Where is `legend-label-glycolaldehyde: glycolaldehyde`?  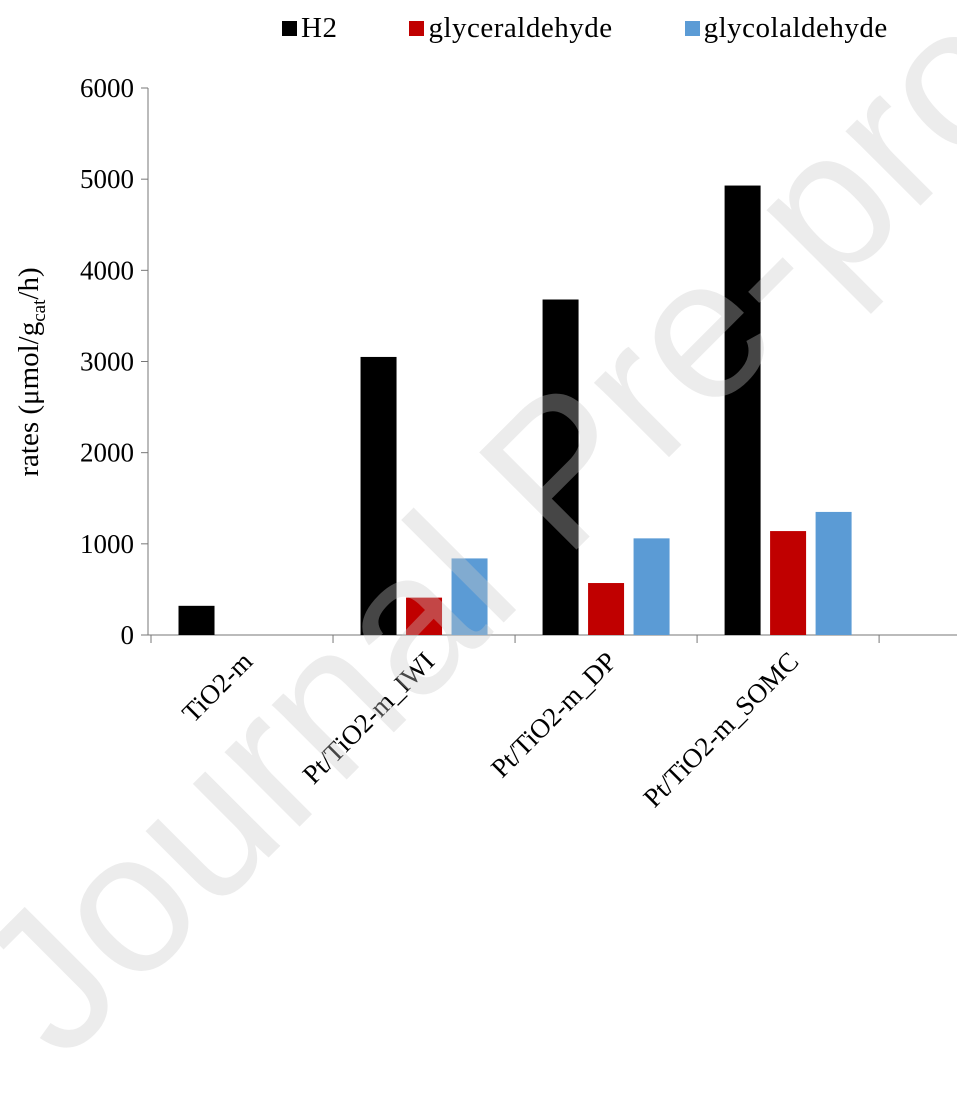
legend-label-glycolaldehyde: glycolaldehyde is located at coordinates (795, 27).